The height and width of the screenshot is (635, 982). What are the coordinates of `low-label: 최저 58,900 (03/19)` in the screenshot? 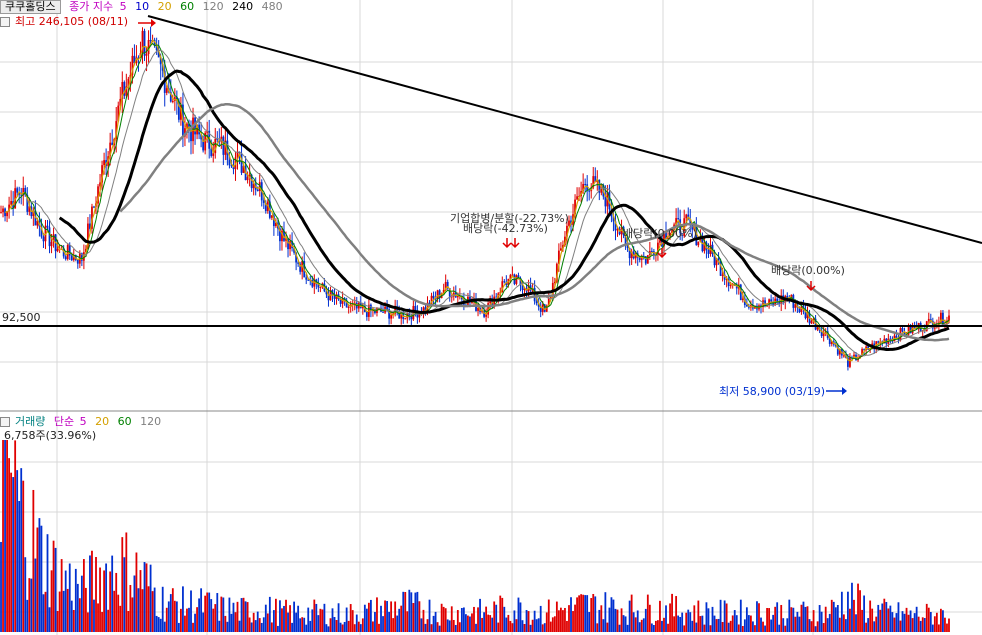 It's located at (772, 391).